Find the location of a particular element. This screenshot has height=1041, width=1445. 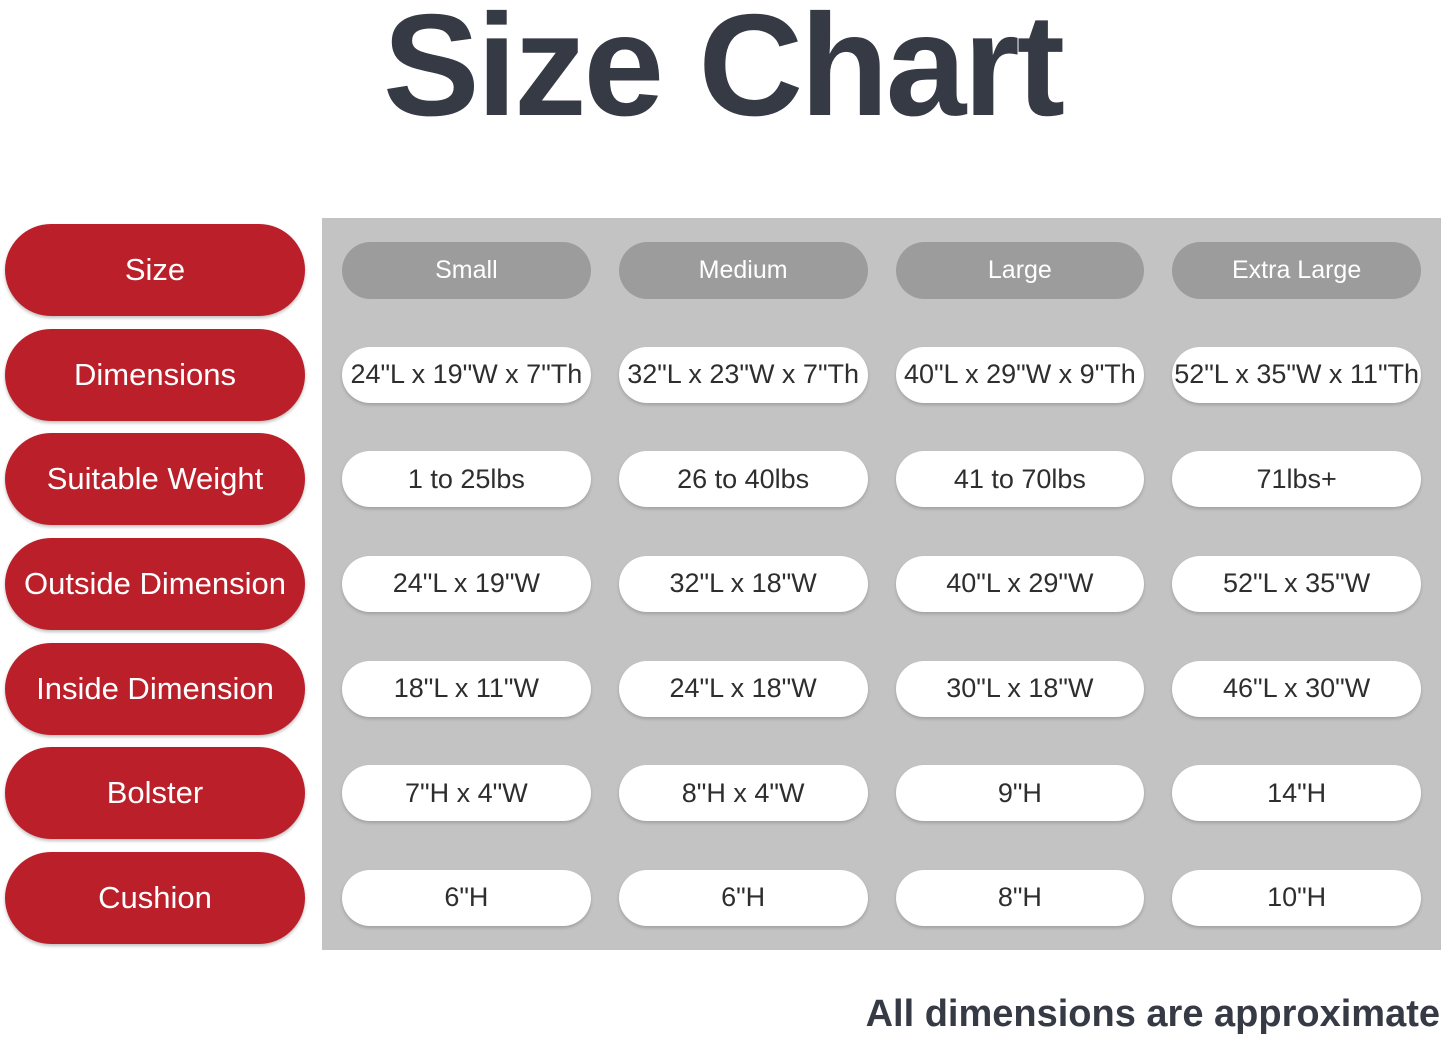

row-label-wrap: Outside Dimension is located at coordinates (155, 584).